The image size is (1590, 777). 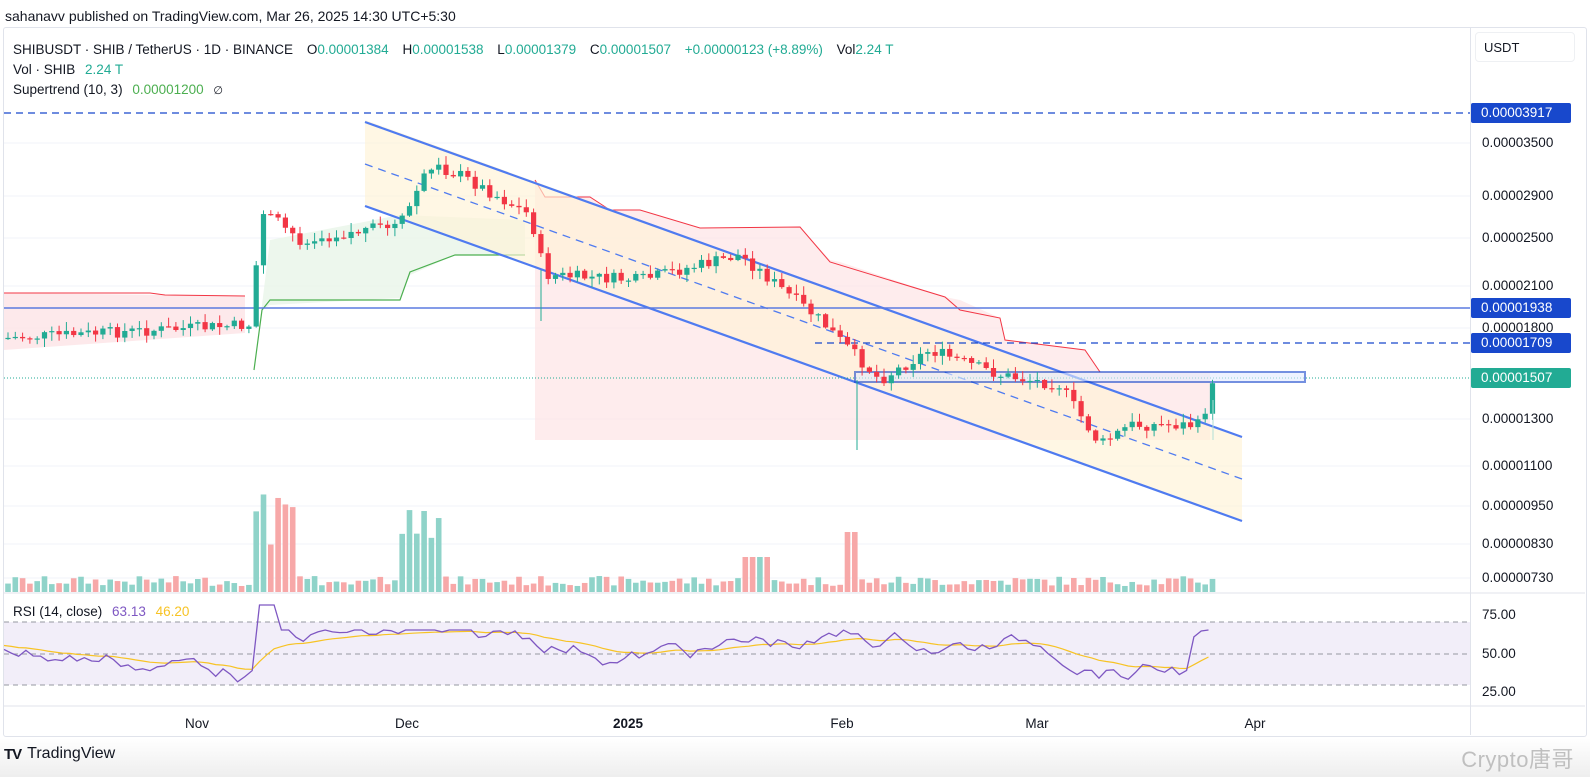 What do you see at coordinates (1521, 113) in the screenshot?
I see `price-level-tag: 0.00003917` at bounding box center [1521, 113].